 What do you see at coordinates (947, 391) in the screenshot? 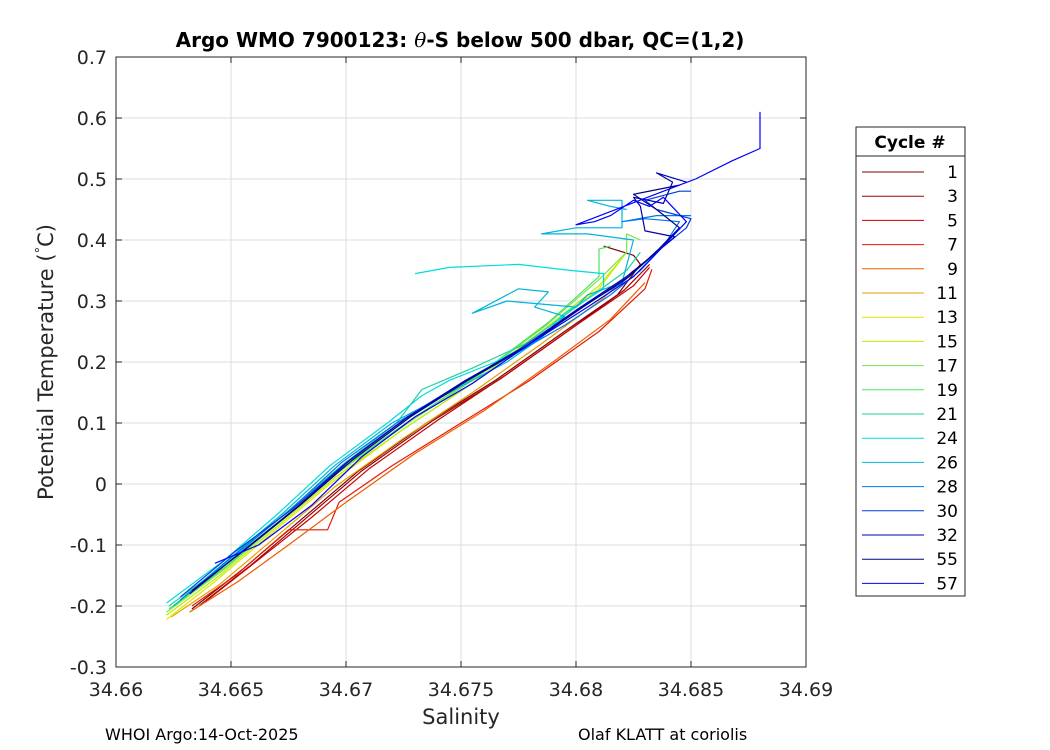
I see `legend-label-cycle-19: 19` at bounding box center [947, 391].